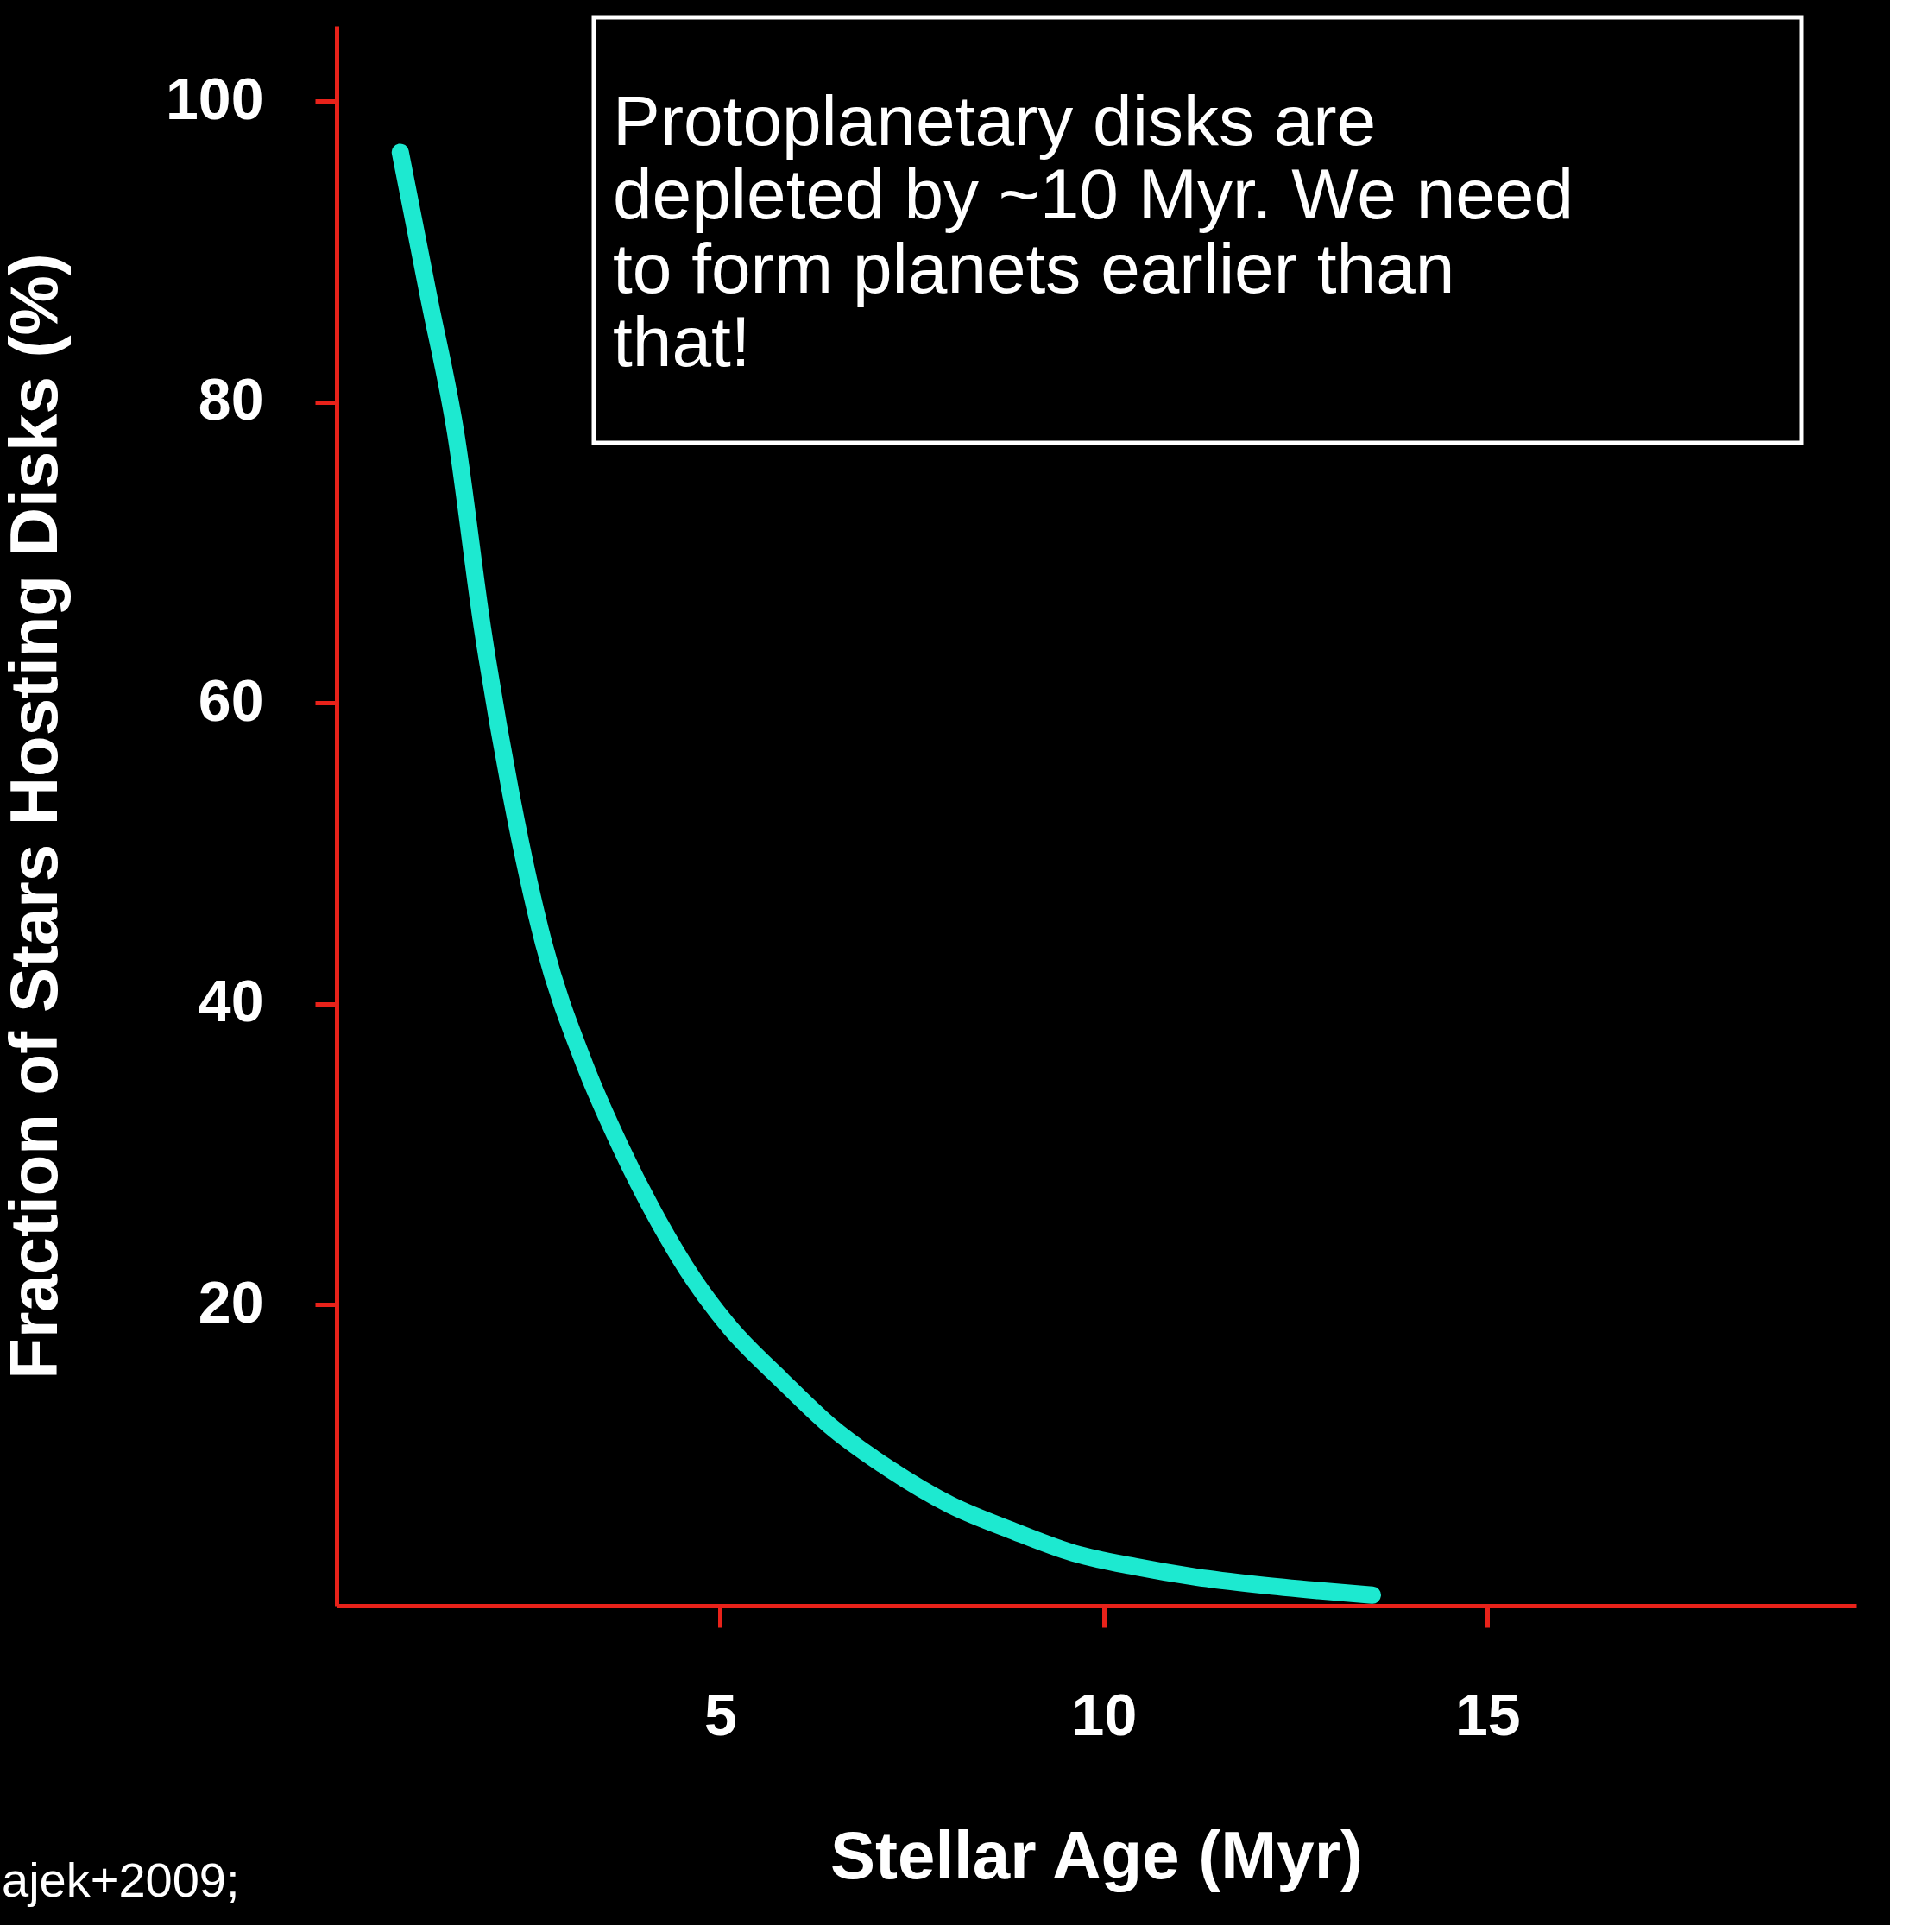  Describe the element at coordinates (121, 1880) in the screenshot. I see `text: ajek+2009;` at that location.